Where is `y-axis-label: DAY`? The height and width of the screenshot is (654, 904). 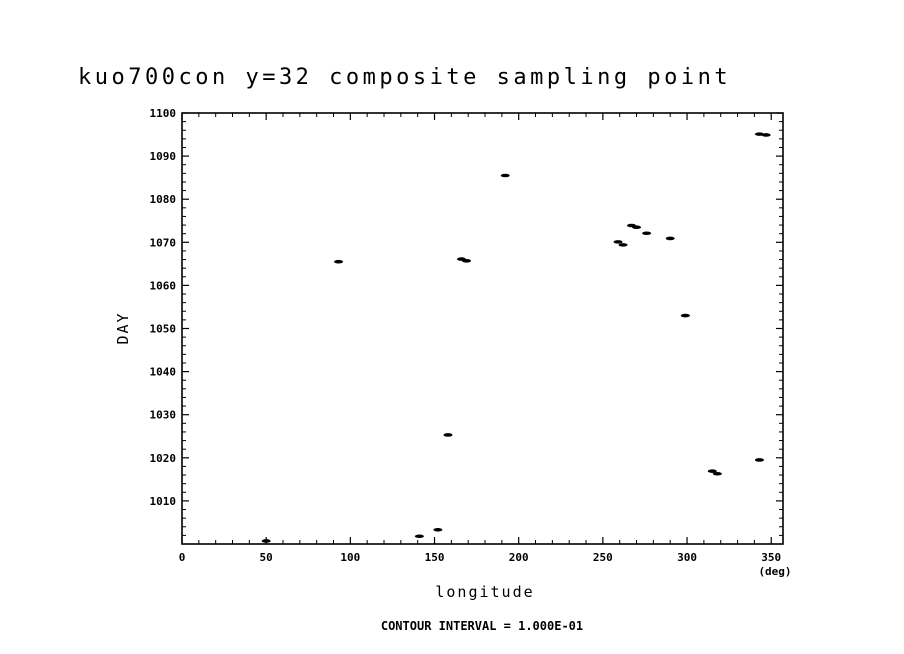 y-axis-label: DAY is located at coordinates (123, 327).